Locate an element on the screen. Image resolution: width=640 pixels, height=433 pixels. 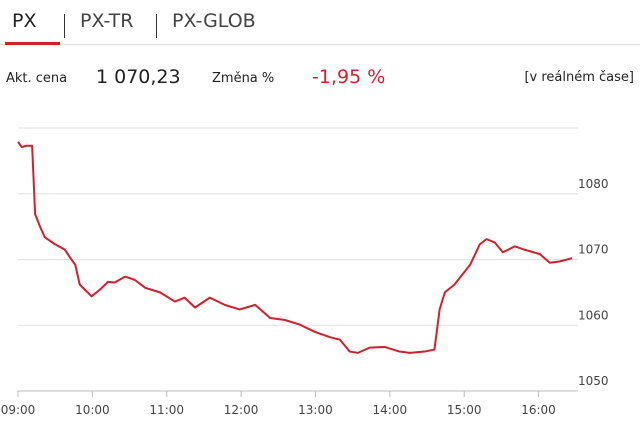
x-tick-label: 10:00 is located at coordinates (92, 410).